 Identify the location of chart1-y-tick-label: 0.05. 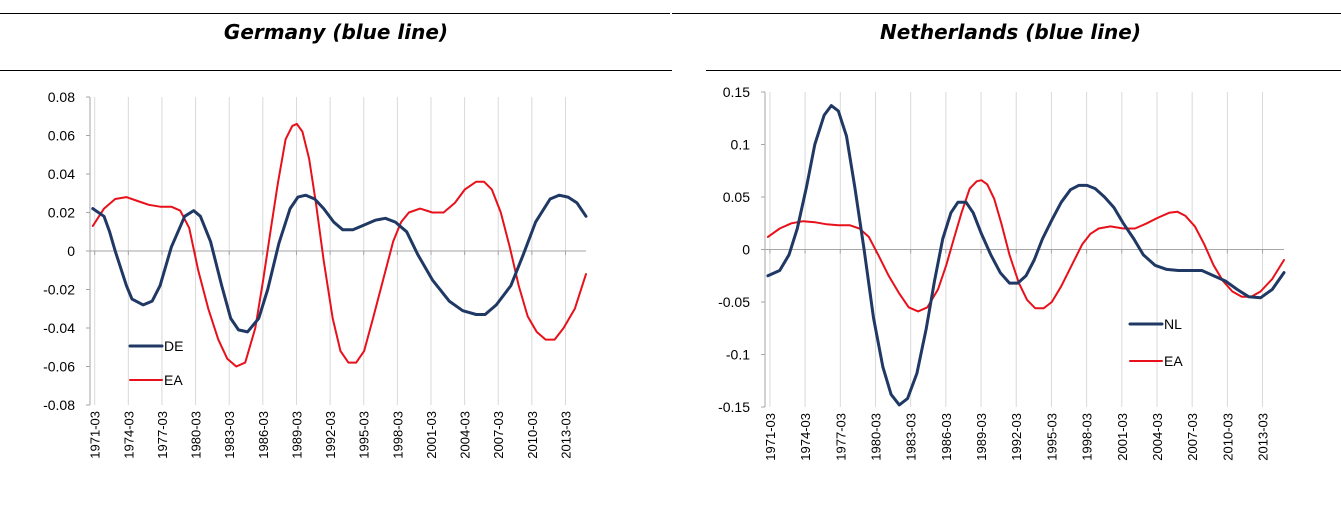
(736, 197).